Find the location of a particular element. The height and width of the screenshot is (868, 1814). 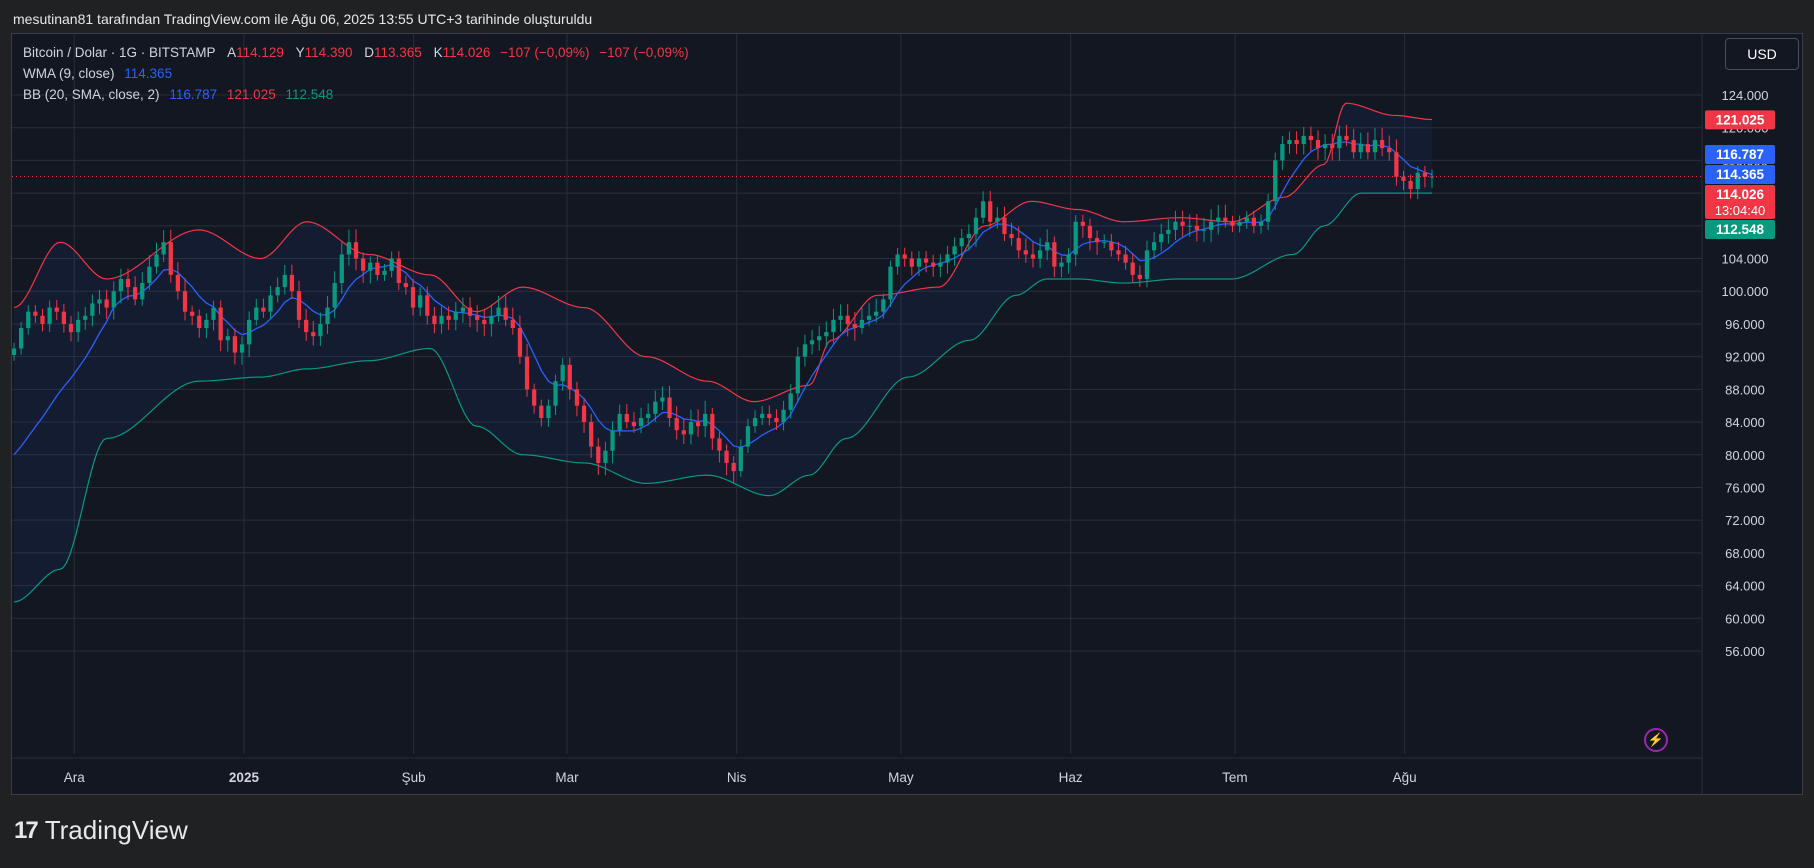

close-label: K is located at coordinates (438, 52).